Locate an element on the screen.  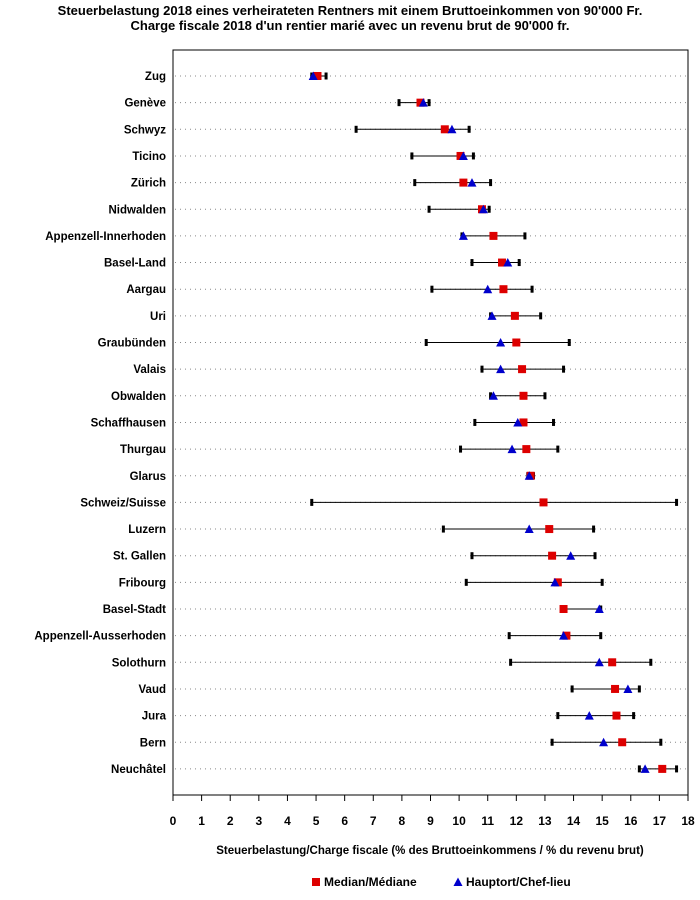
x-tick-label: 2 is located at coordinates (230, 821).